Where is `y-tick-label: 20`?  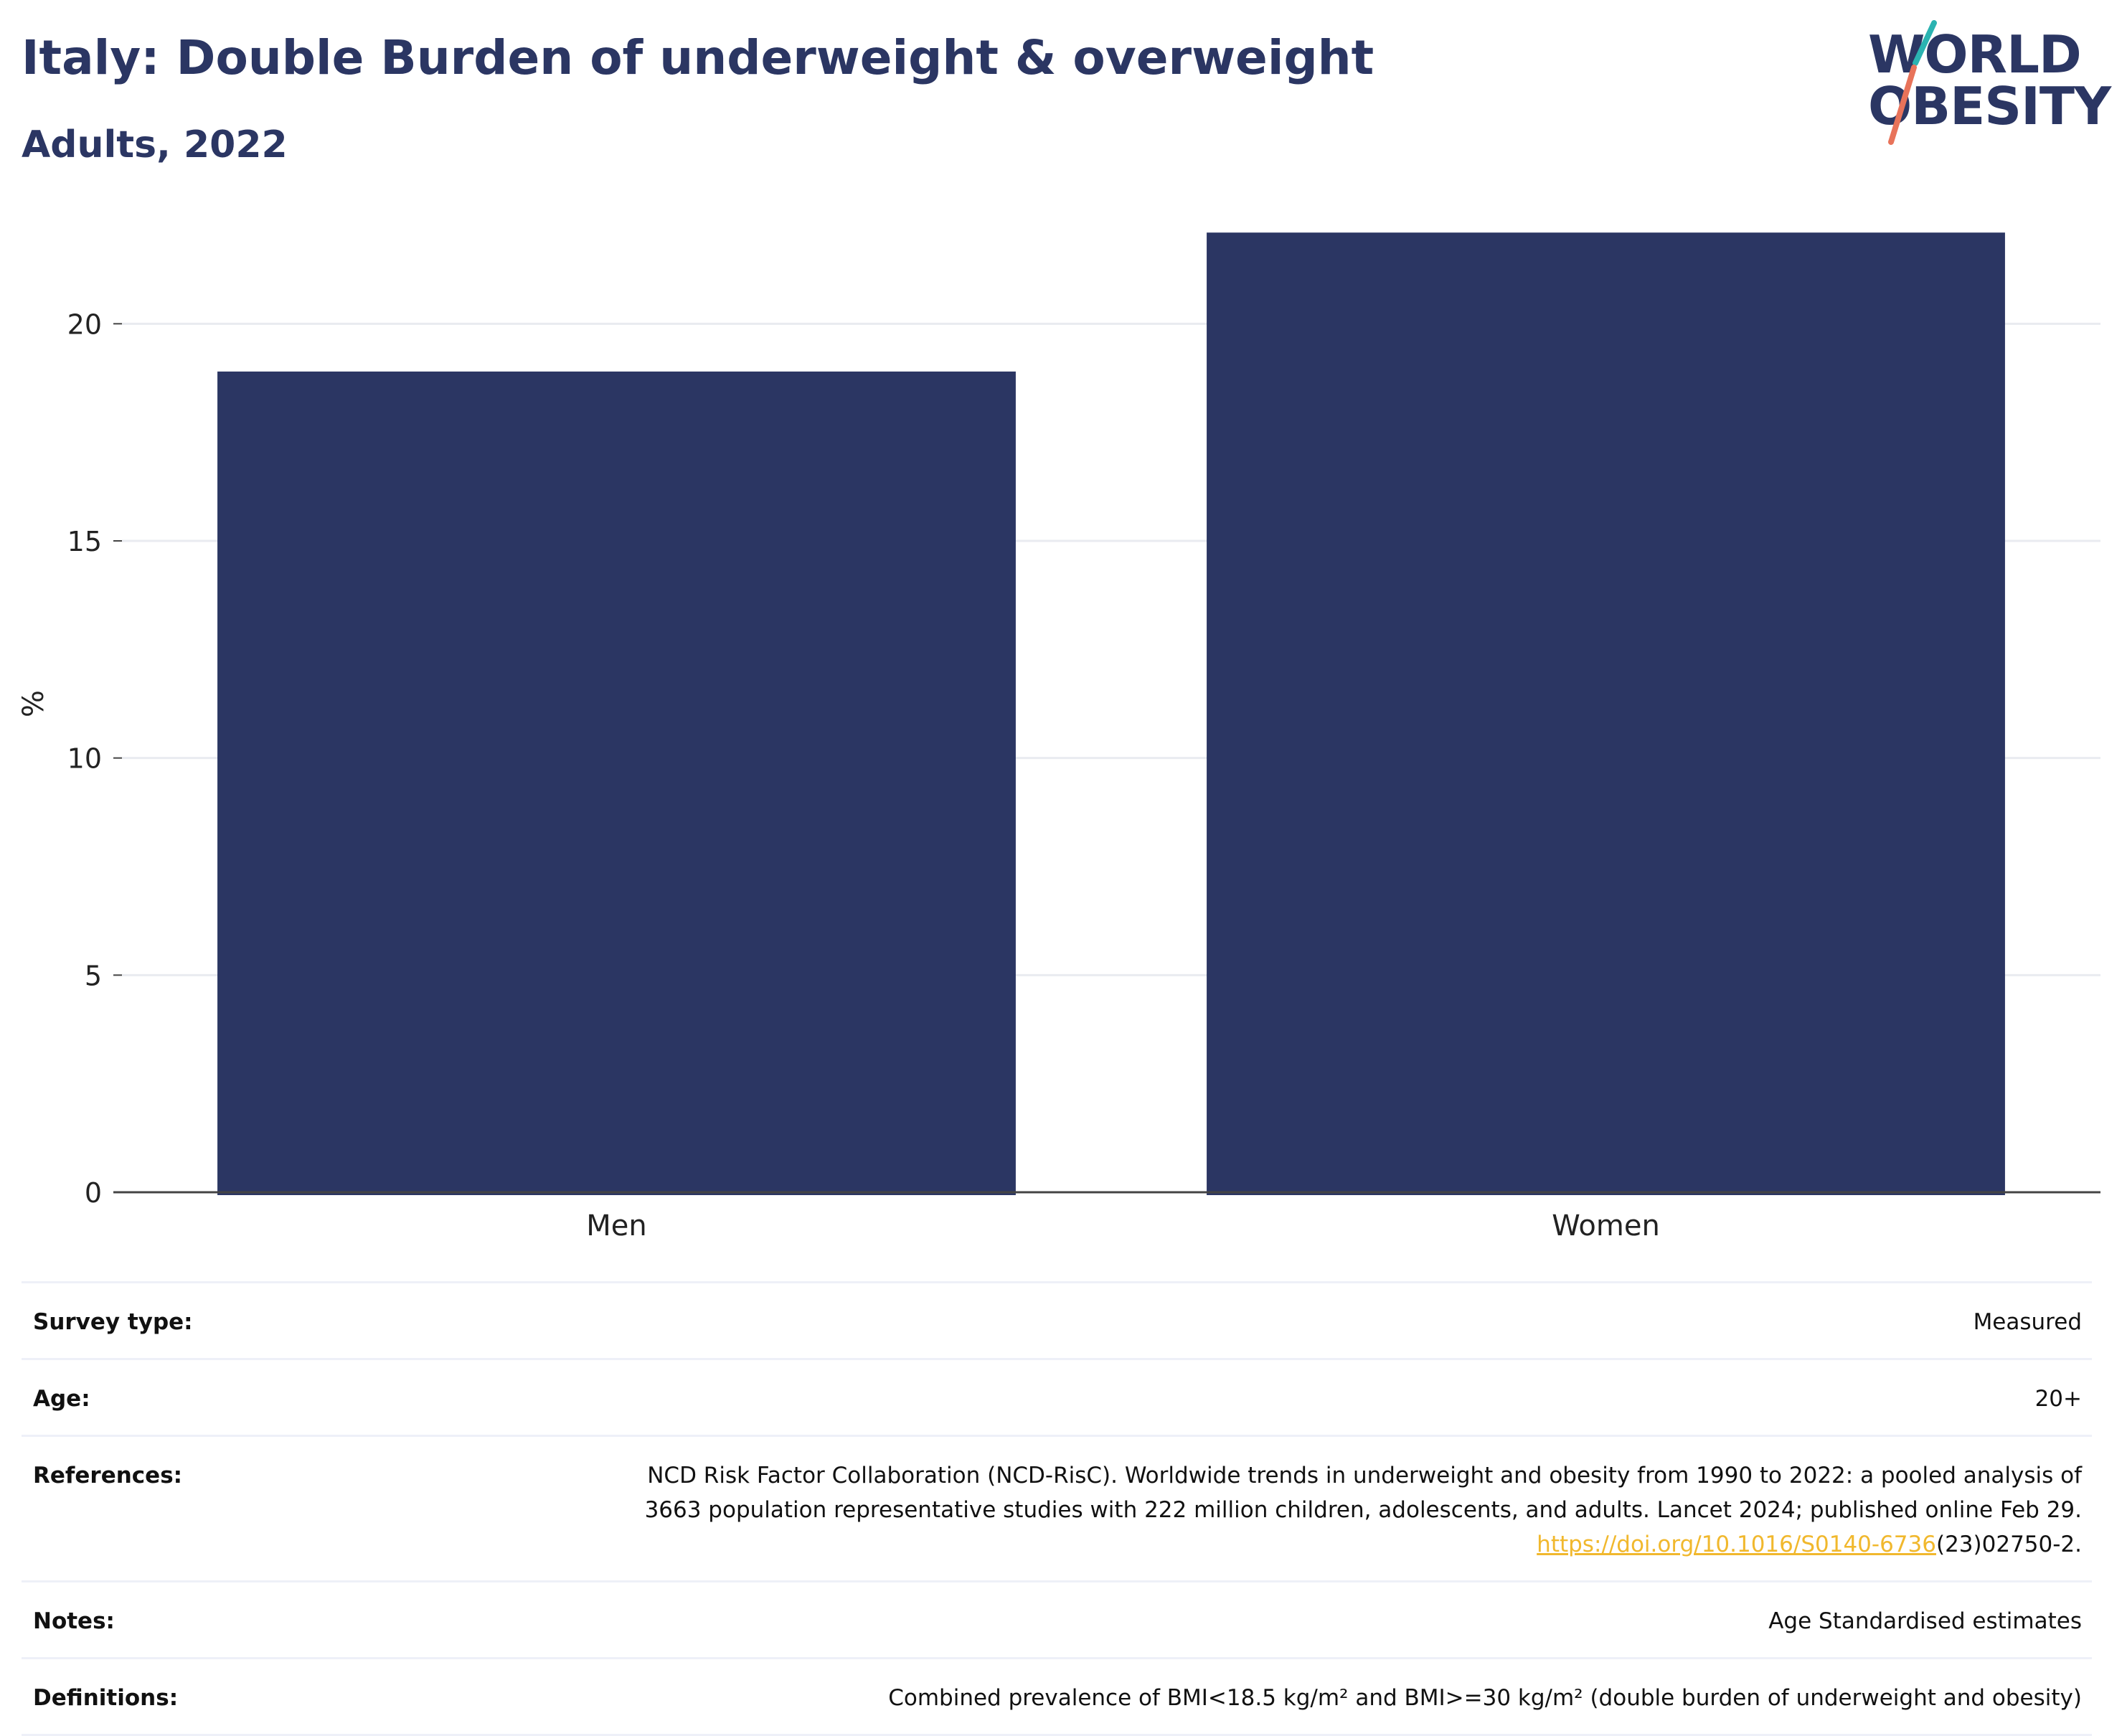
y-tick-label: 20 is located at coordinates (84, 324).